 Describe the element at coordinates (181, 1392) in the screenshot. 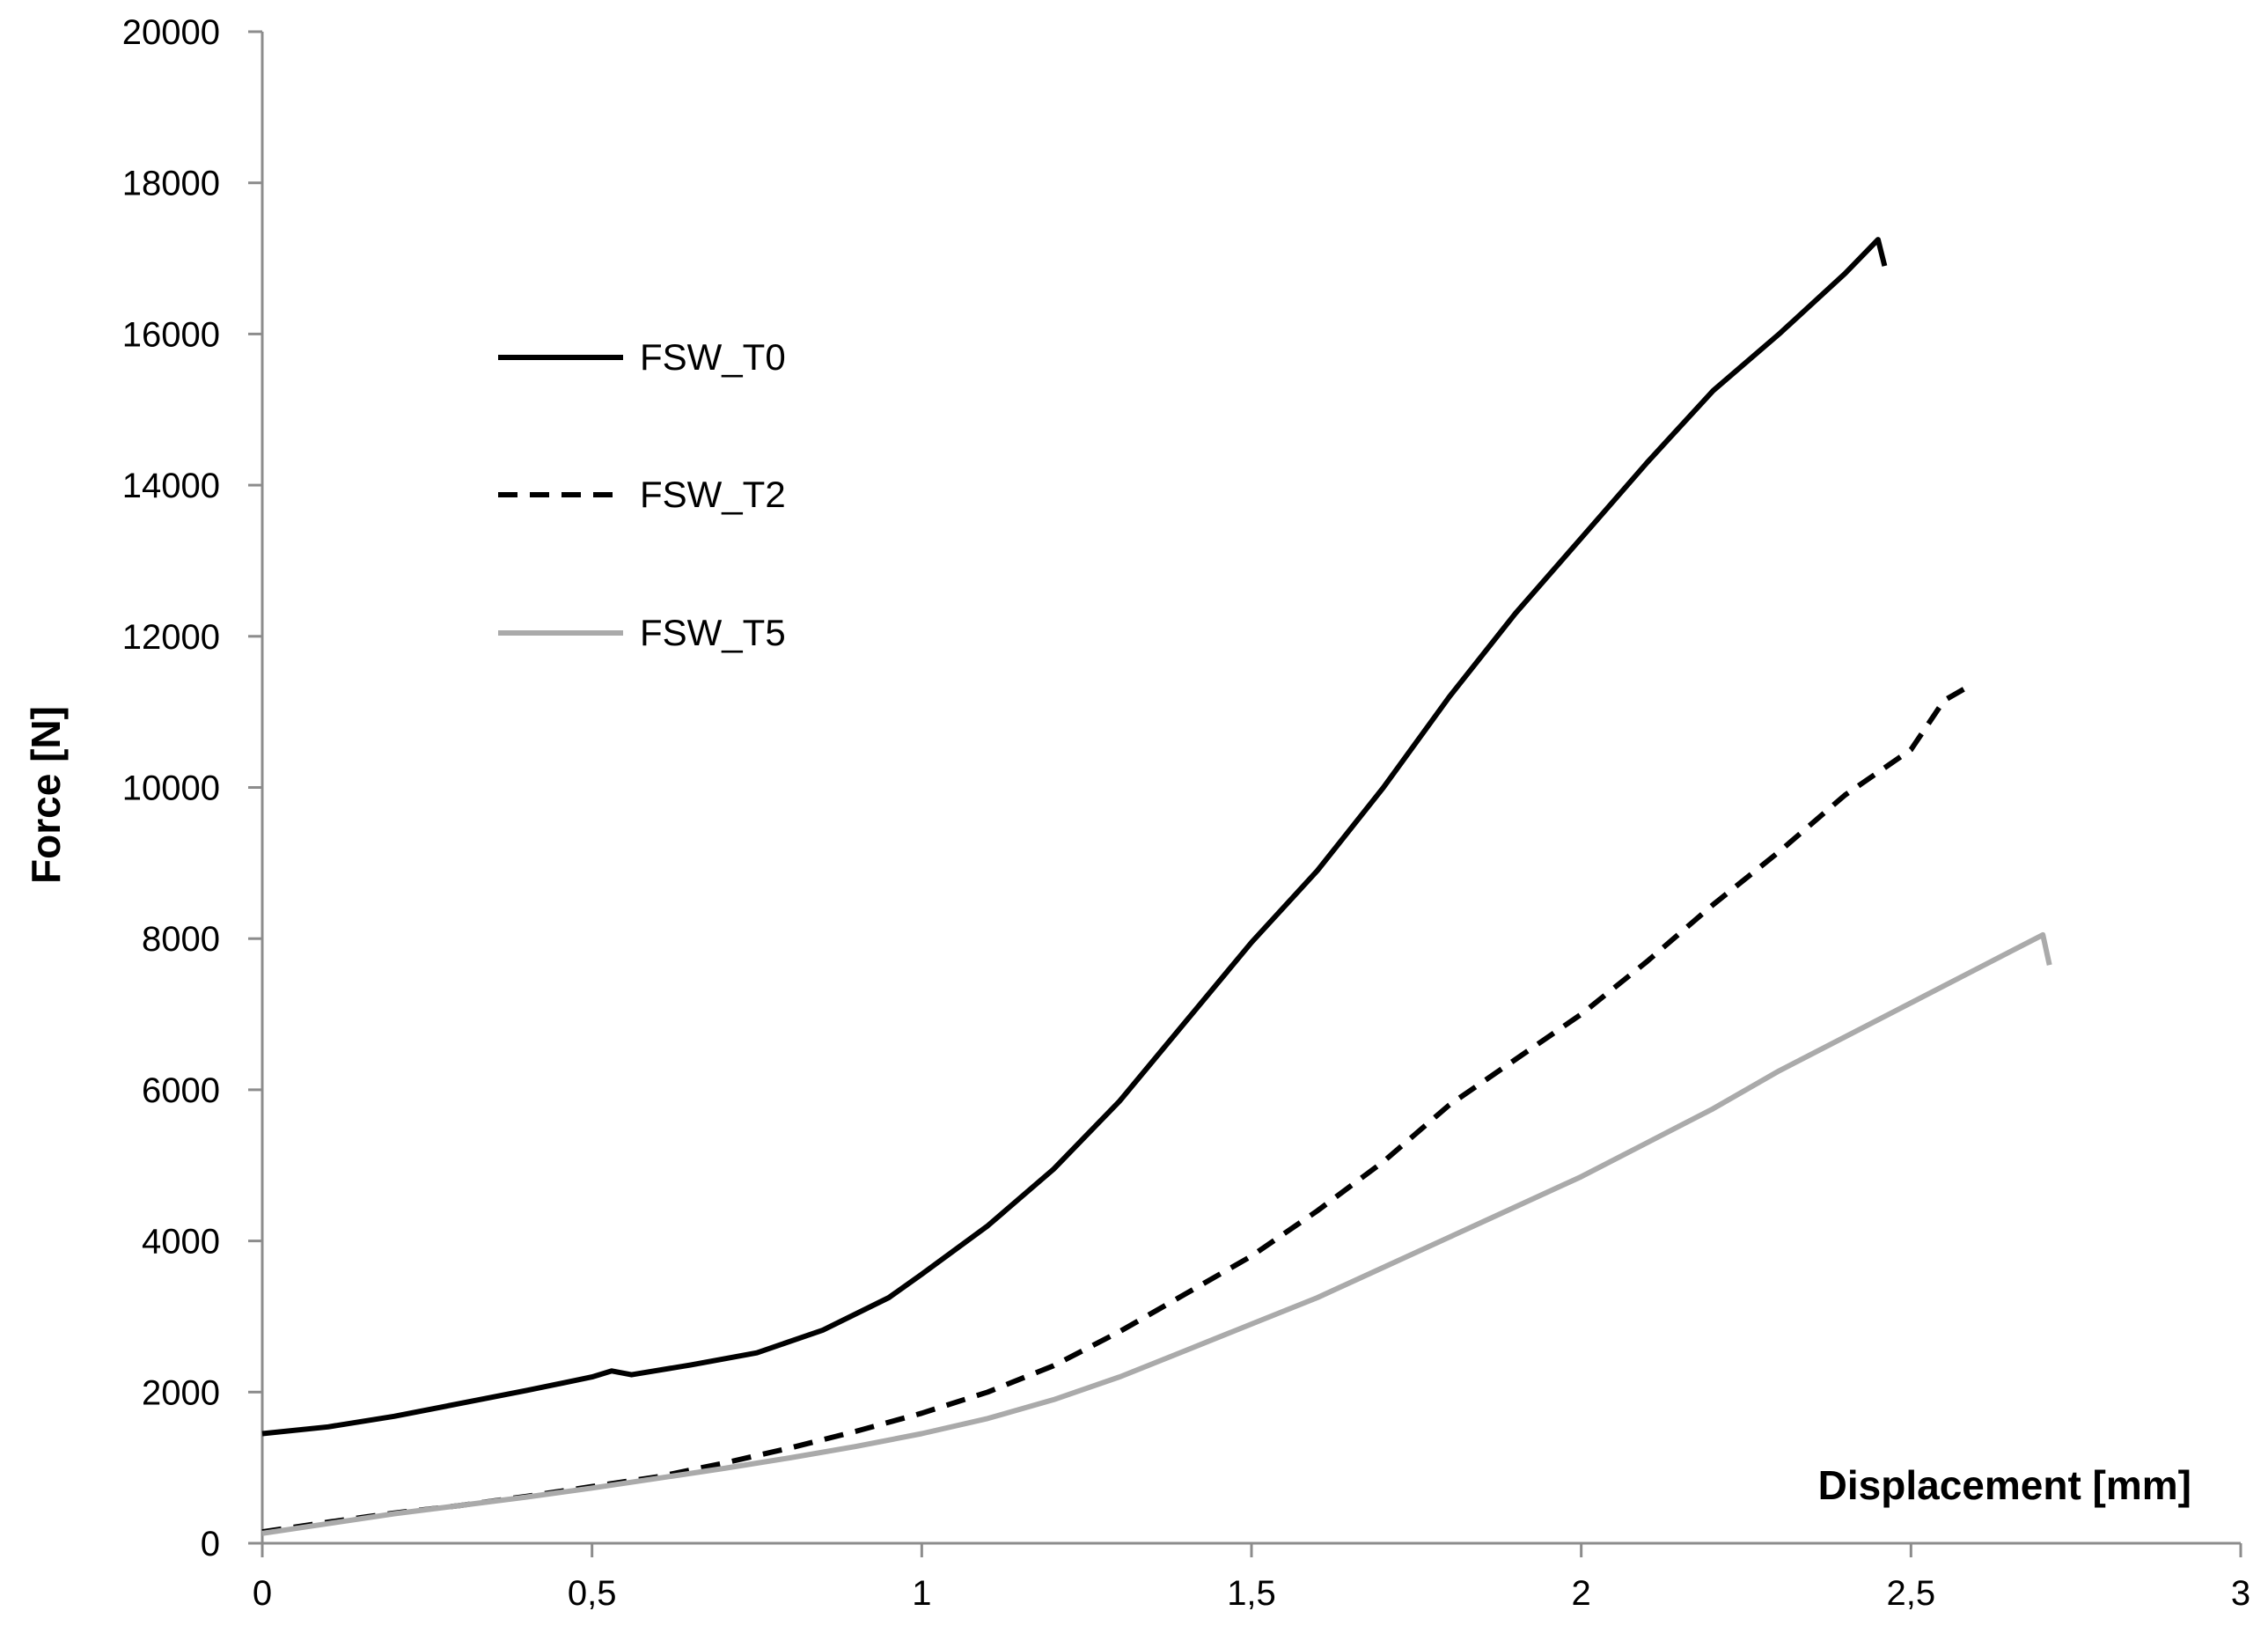

I see `y-tick-label: 2000` at that location.